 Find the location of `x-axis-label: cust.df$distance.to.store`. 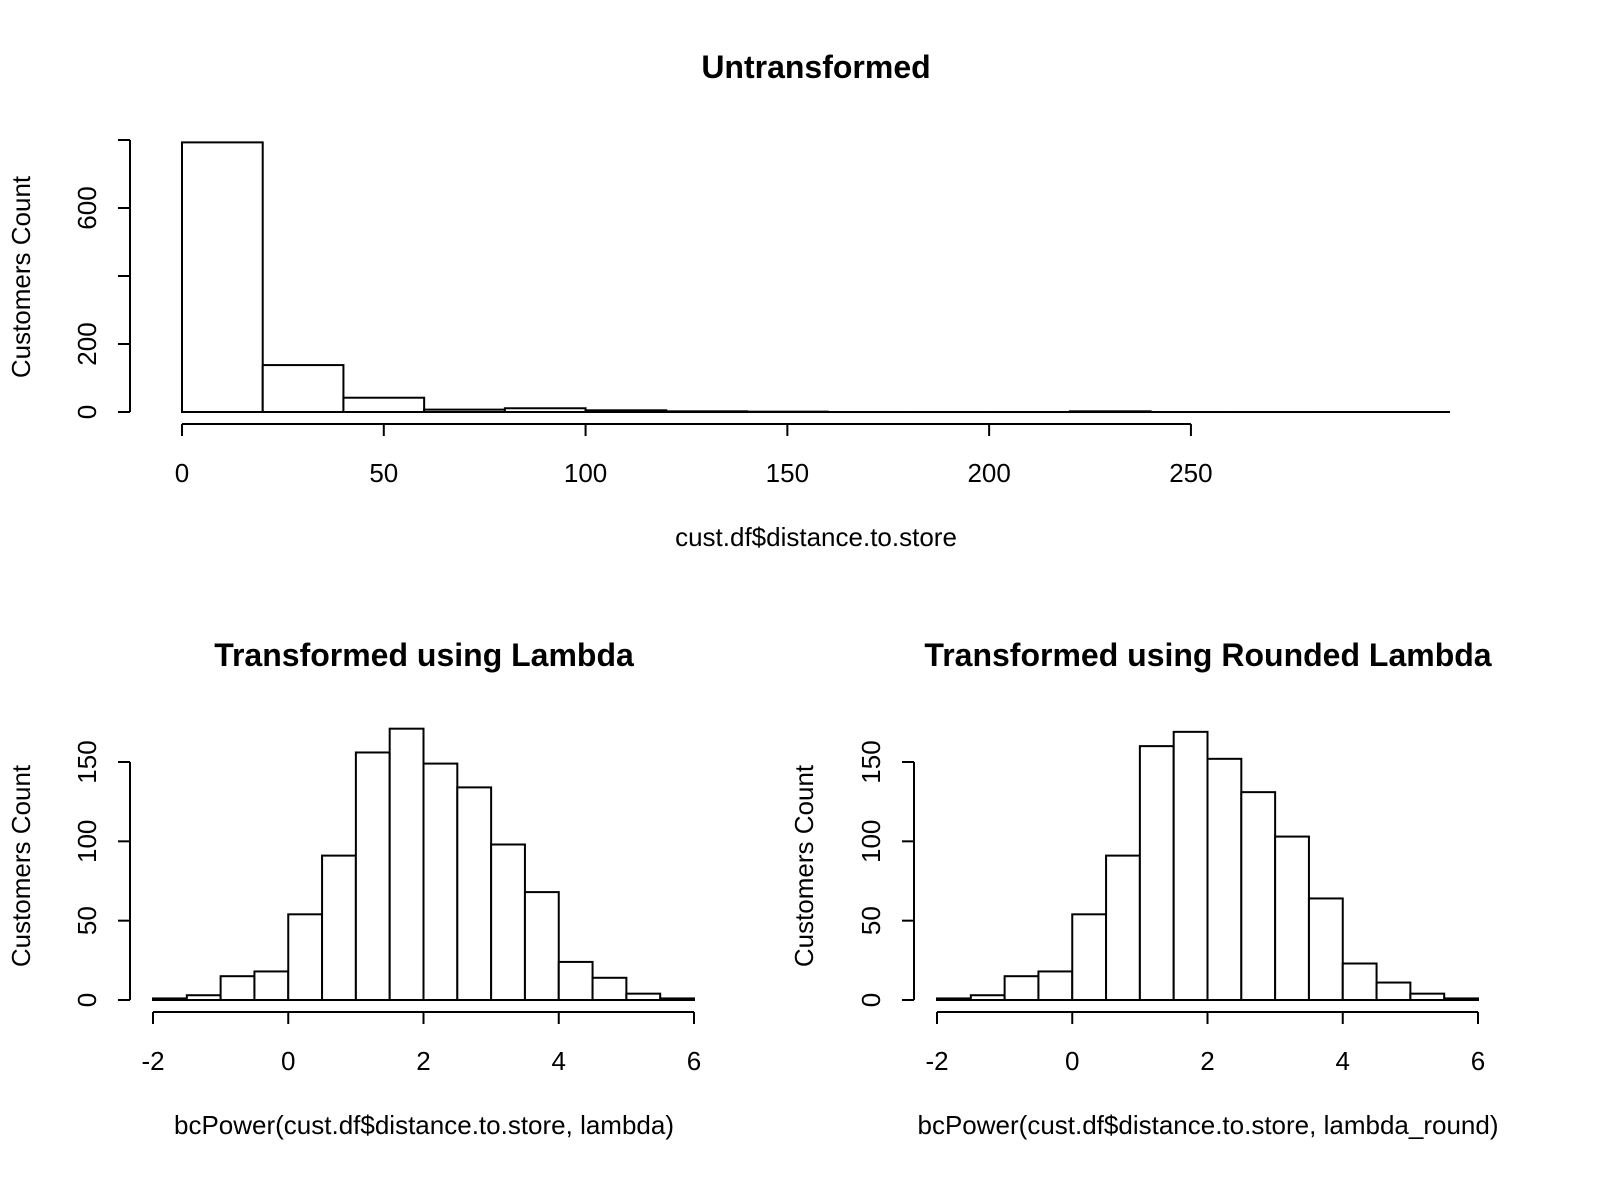

x-axis-label: cust.df$distance.to.store is located at coordinates (816, 537).